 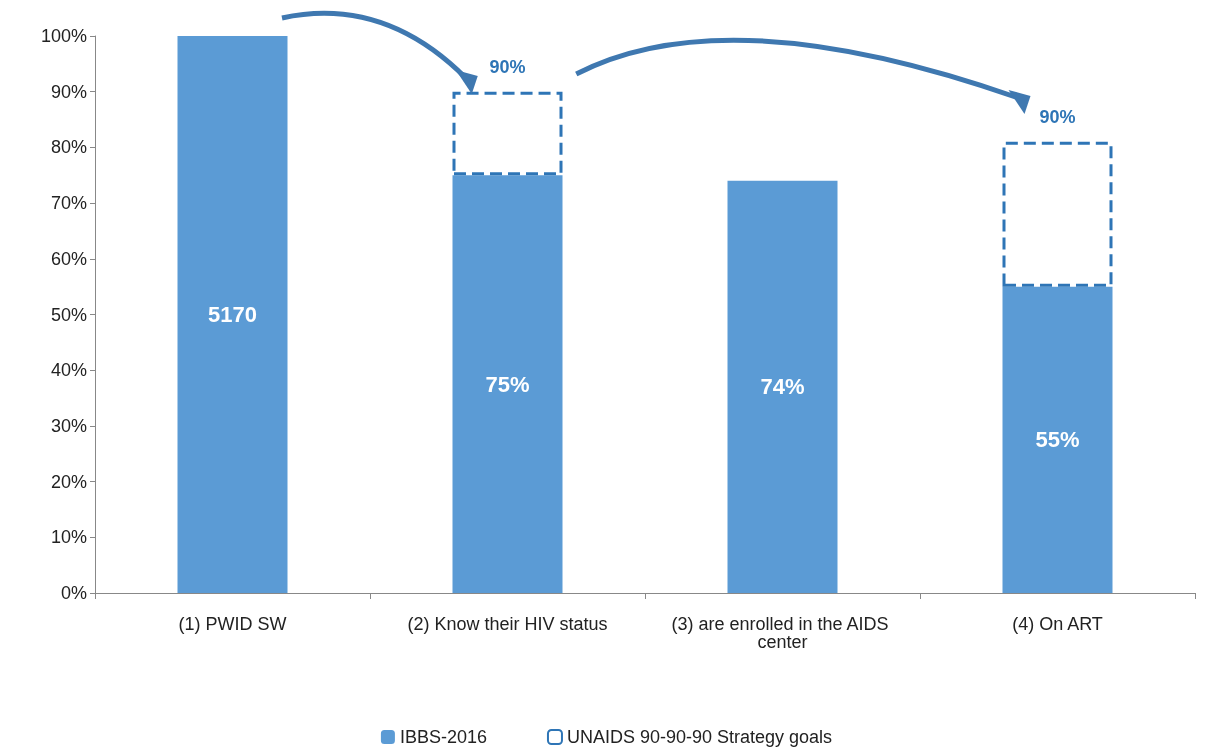 What do you see at coordinates (68, 481) in the screenshot?
I see `y-tick-label: 20%` at bounding box center [68, 481].